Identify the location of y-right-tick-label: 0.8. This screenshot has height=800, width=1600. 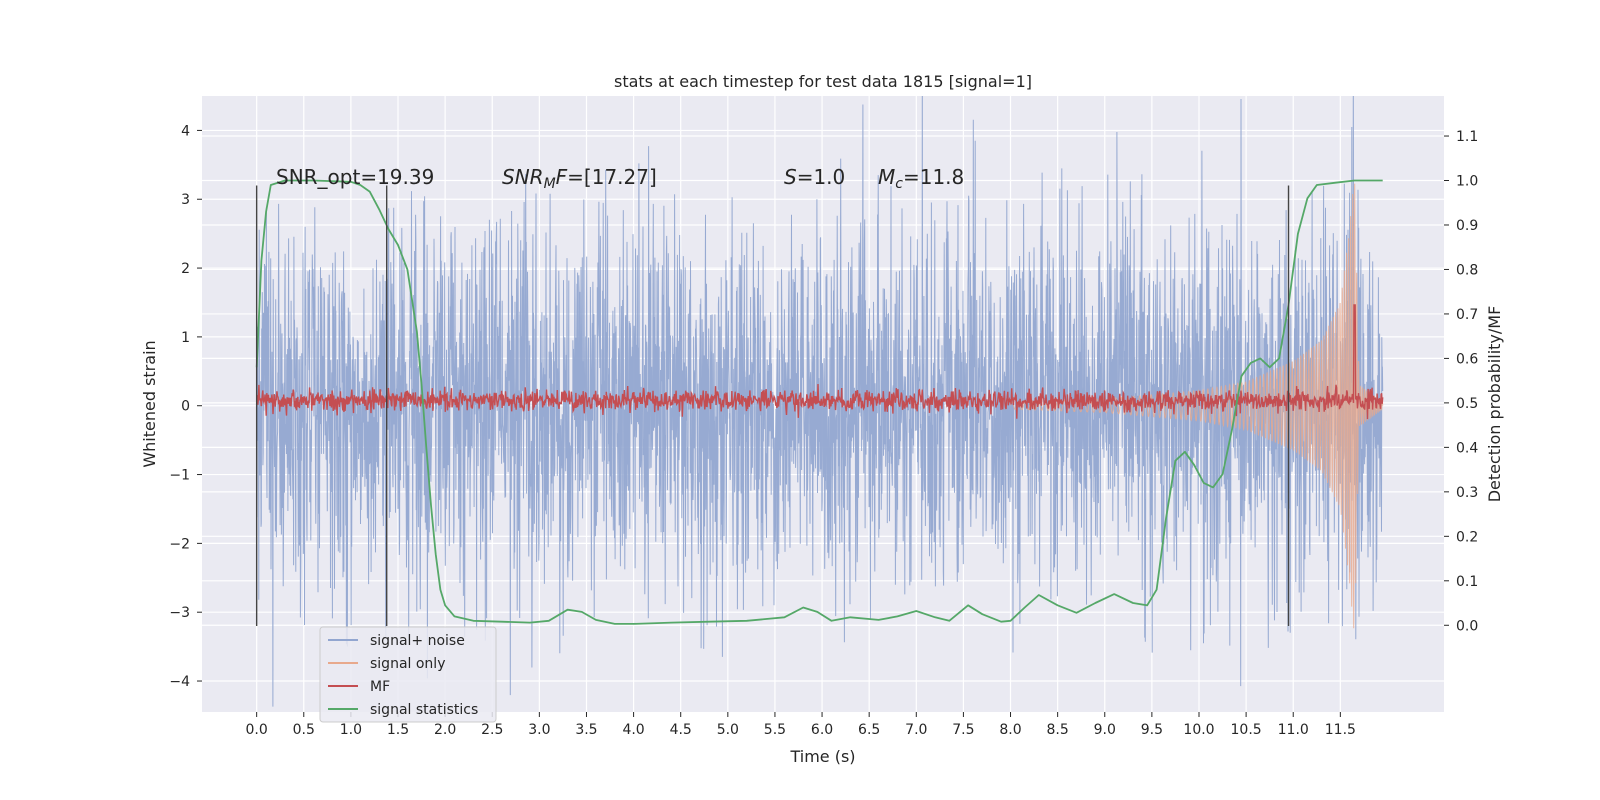
(1467, 270).